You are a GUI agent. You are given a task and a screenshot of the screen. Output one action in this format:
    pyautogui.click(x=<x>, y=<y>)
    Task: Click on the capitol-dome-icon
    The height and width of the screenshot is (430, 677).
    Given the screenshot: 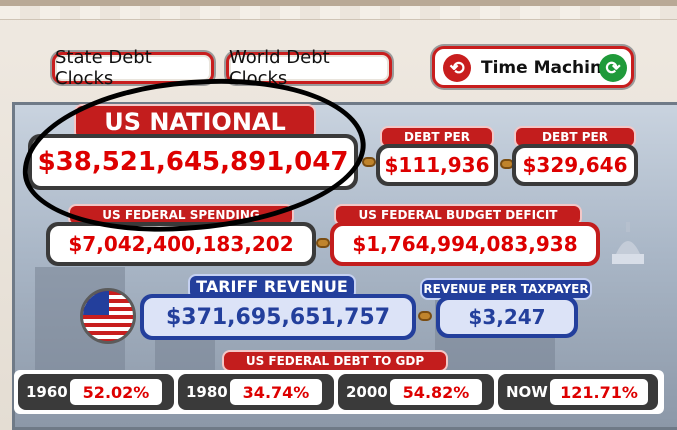 What is the action you would take?
    pyautogui.click(x=628, y=243)
    